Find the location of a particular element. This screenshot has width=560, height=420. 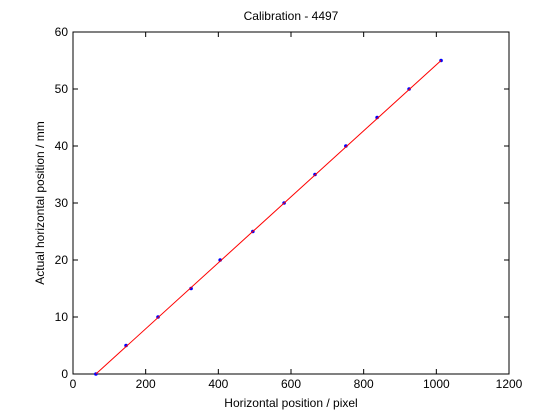

y-tick-label: 10 is located at coordinates (62, 317).